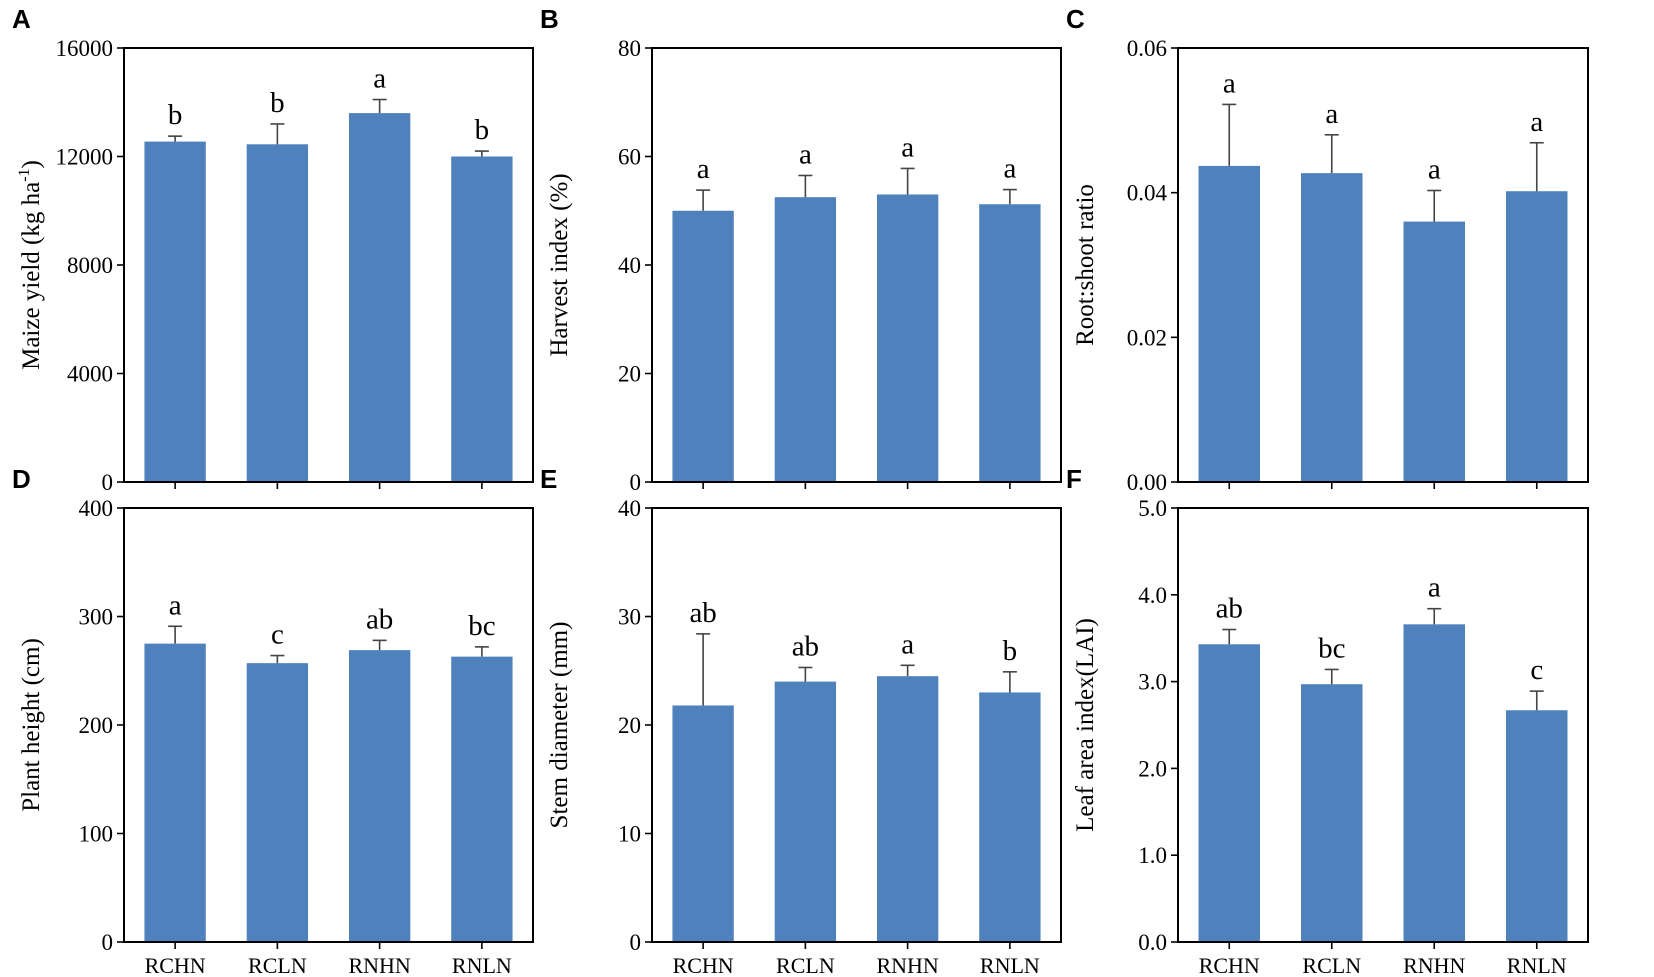 The height and width of the screenshot is (977, 1654). What do you see at coordinates (1075, 19) in the screenshot?
I see `panel-letter-c: C` at bounding box center [1075, 19].